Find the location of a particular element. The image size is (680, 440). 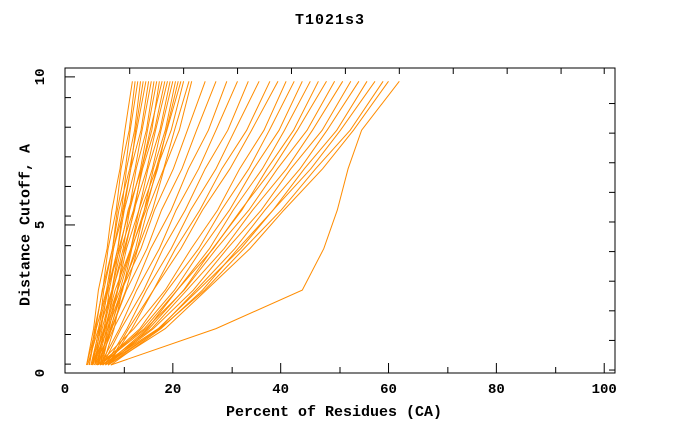

x-tick-label: 0 is located at coordinates (65, 390).